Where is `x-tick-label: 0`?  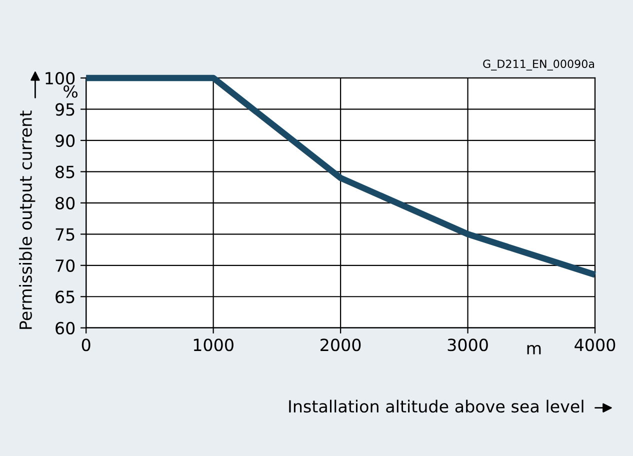 x-tick-label: 0 is located at coordinates (86, 345).